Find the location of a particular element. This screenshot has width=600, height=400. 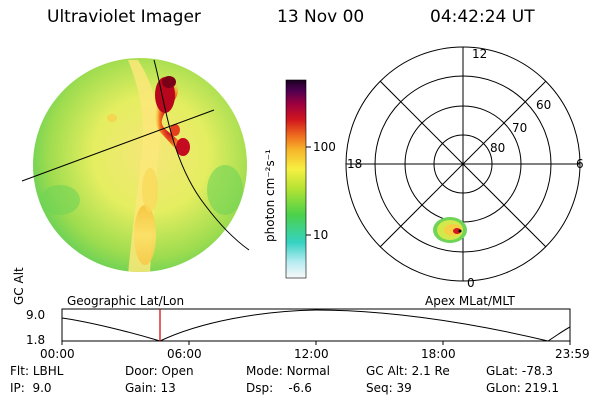

apex-panel-label: Apex MLat/MLT is located at coordinates (470, 301).